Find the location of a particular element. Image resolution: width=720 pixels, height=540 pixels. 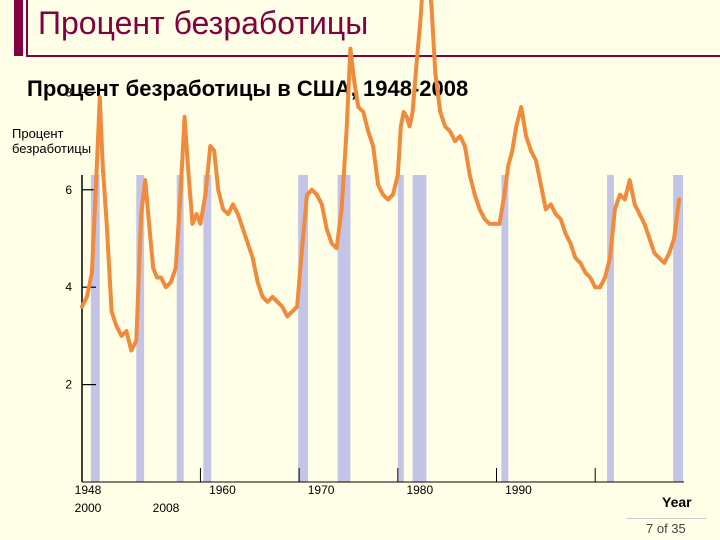

x-tick-label-2008: 2008 is located at coordinates (166, 508).